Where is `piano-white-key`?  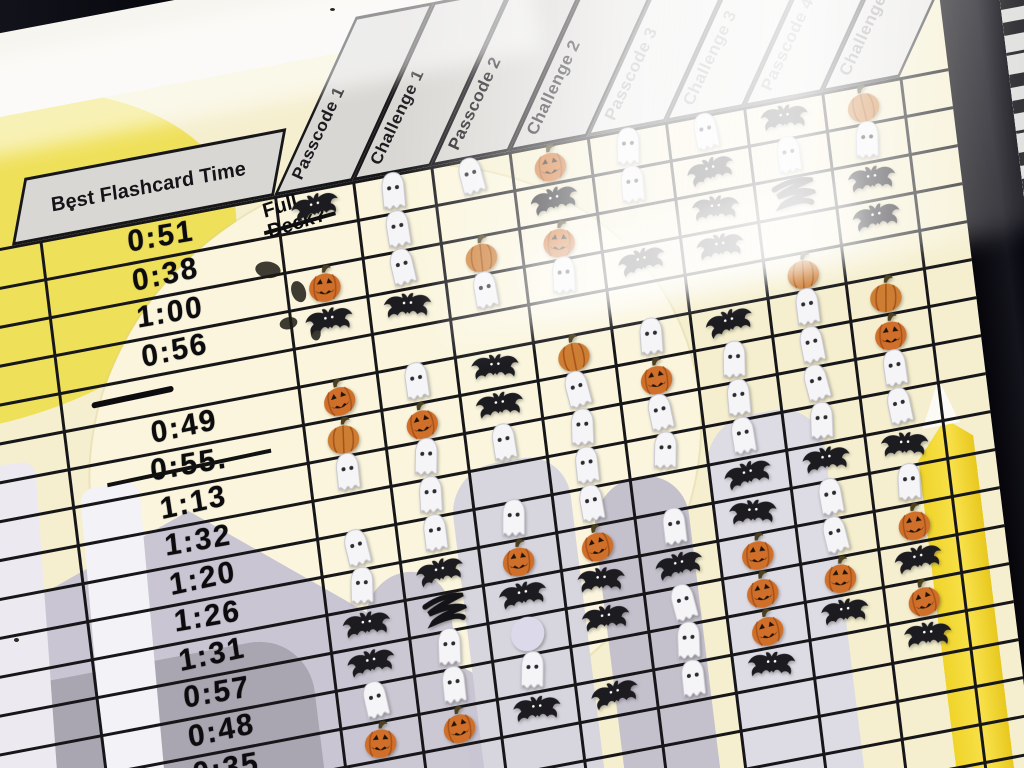 piano-white-key is located at coordinates (1010, 5).